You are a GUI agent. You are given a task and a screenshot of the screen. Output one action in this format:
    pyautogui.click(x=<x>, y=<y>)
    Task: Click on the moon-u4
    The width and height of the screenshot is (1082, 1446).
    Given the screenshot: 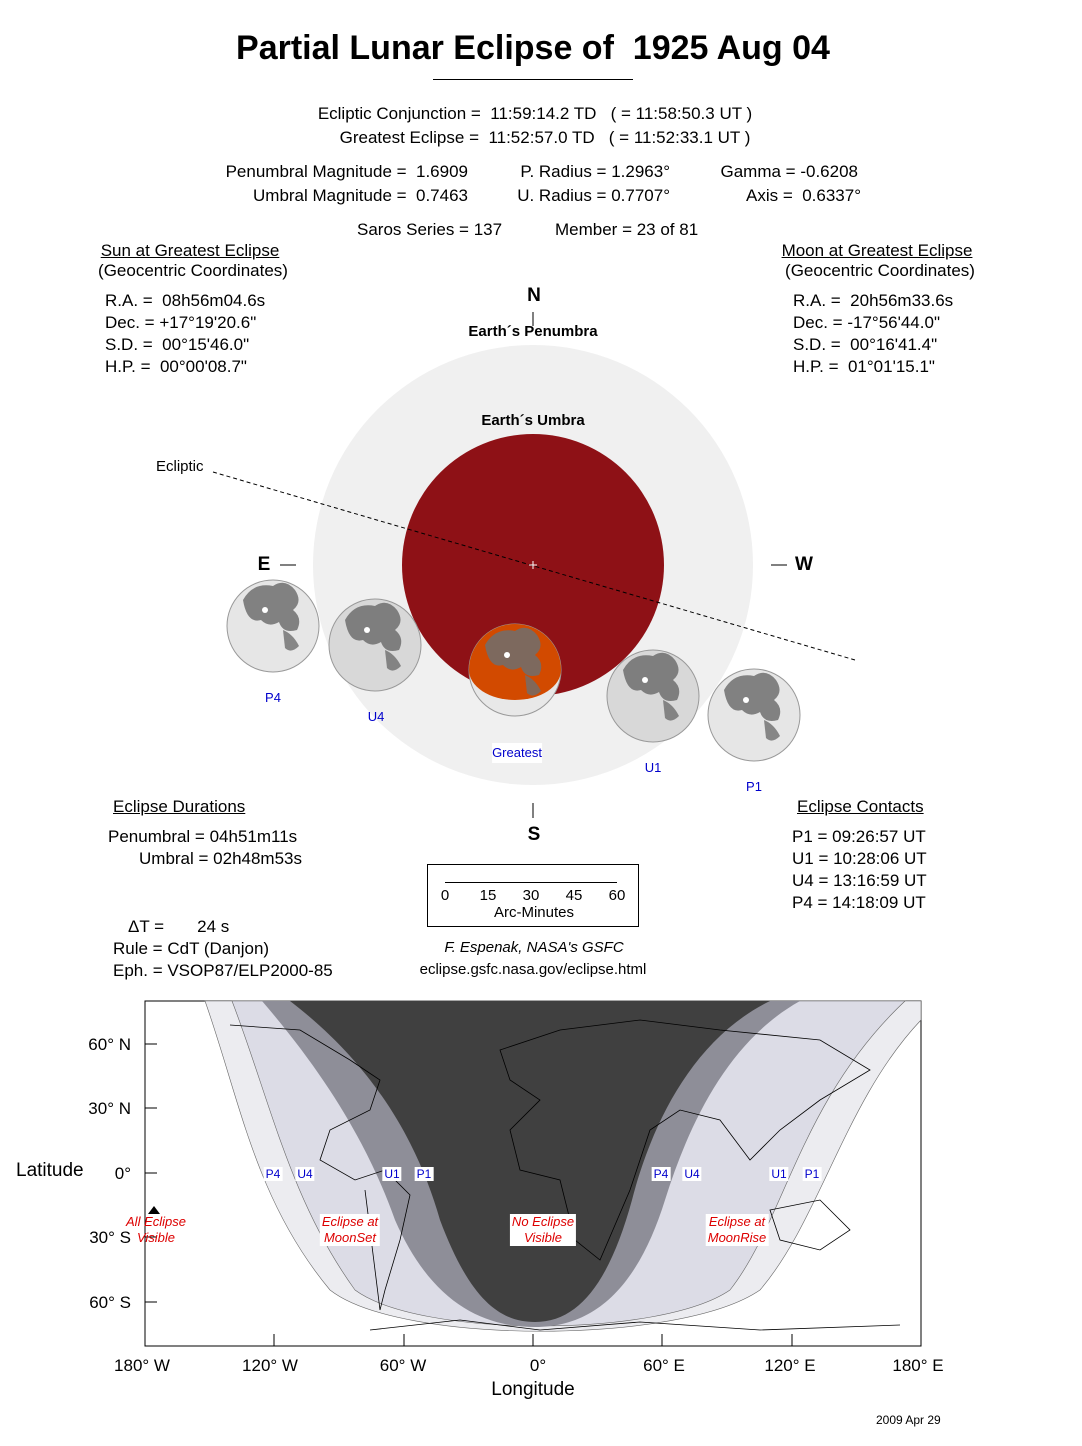 What is the action you would take?
    pyautogui.click(x=375, y=645)
    